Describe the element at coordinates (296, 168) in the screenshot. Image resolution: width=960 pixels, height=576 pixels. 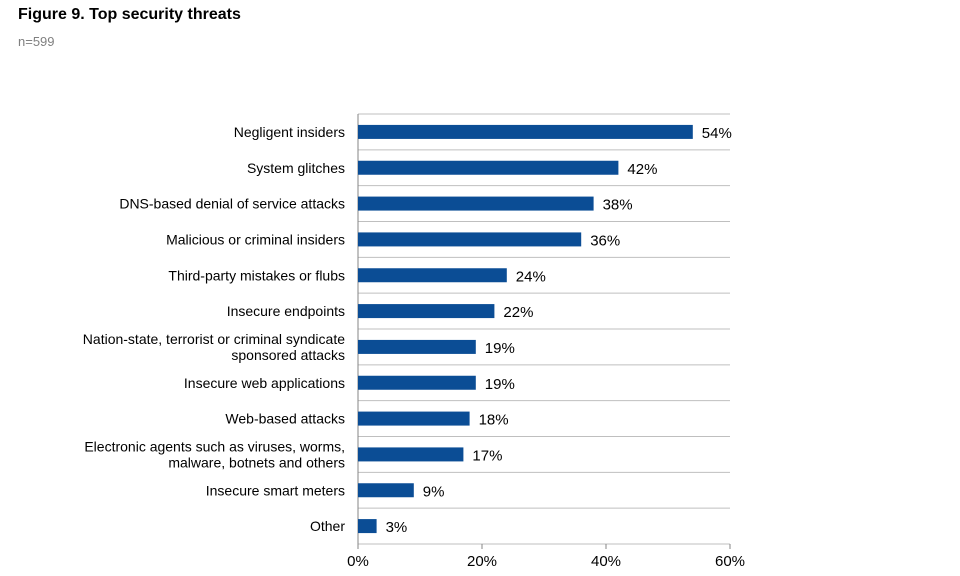
I see `category-label: System glitches` at that location.